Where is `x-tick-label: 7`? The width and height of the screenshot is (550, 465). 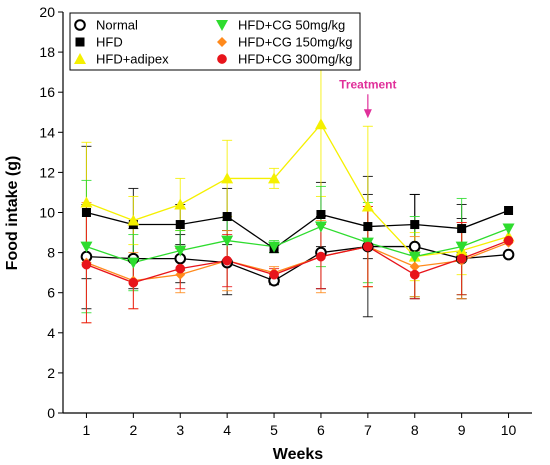 x-tick-label: 7 is located at coordinates (368, 430).